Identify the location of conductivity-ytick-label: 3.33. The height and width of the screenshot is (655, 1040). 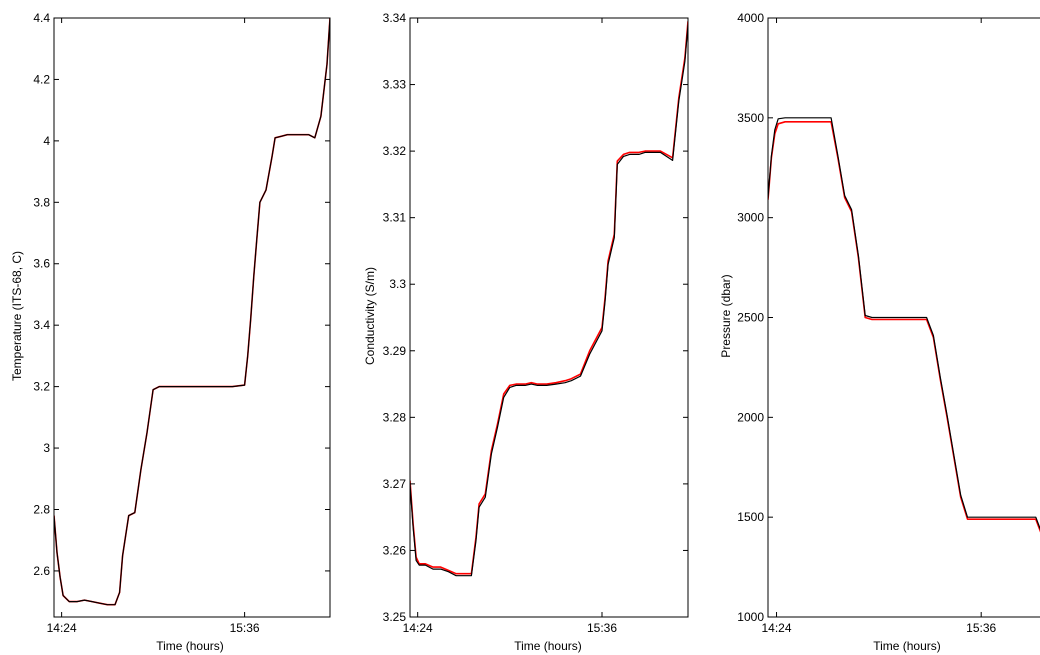
(395, 85).